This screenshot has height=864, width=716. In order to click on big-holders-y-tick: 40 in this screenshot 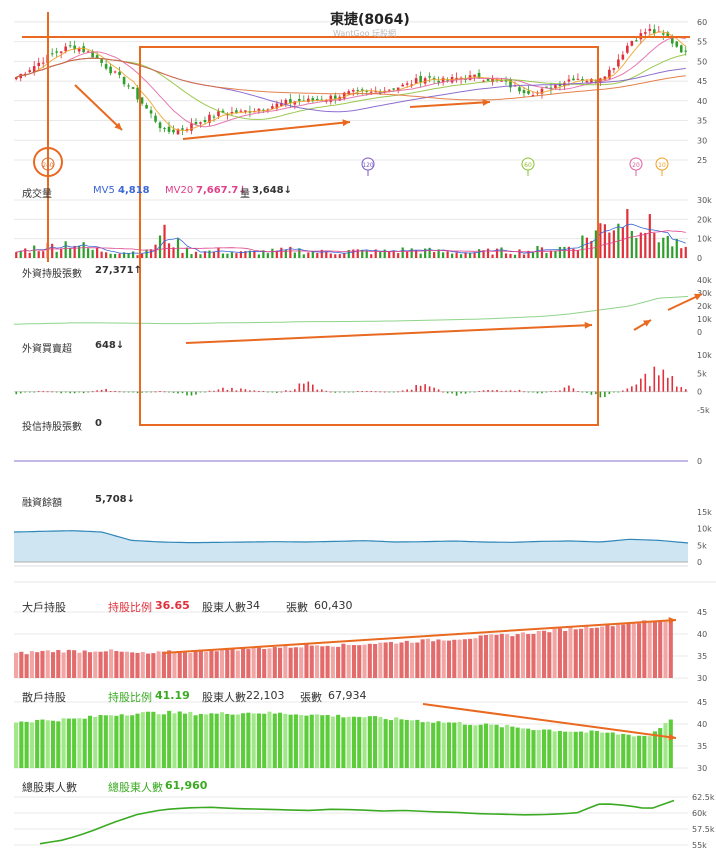, I will do `click(702, 634)`.